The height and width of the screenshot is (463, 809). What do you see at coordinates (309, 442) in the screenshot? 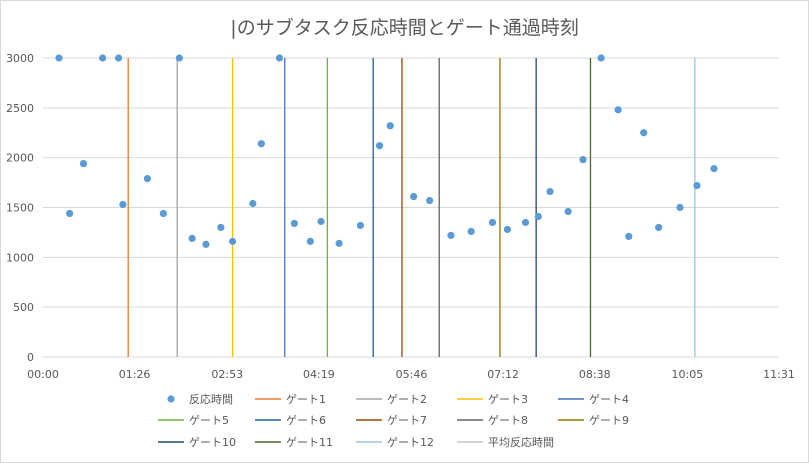
I see `legend-label: ゲート11` at bounding box center [309, 442].